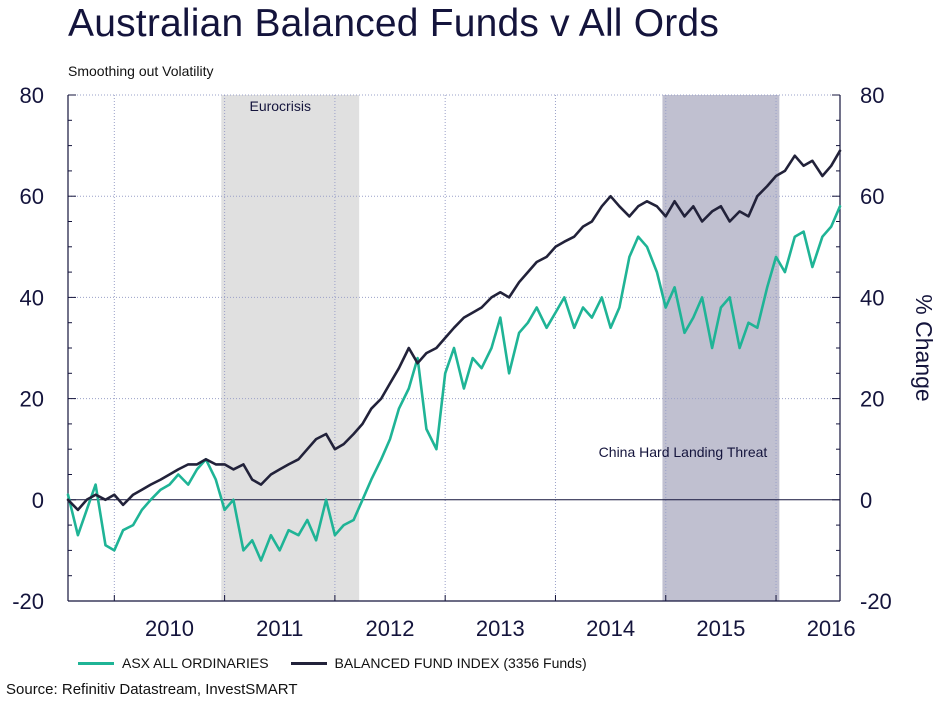  I want to click on y-tick-label-right: 60, so click(872, 196).